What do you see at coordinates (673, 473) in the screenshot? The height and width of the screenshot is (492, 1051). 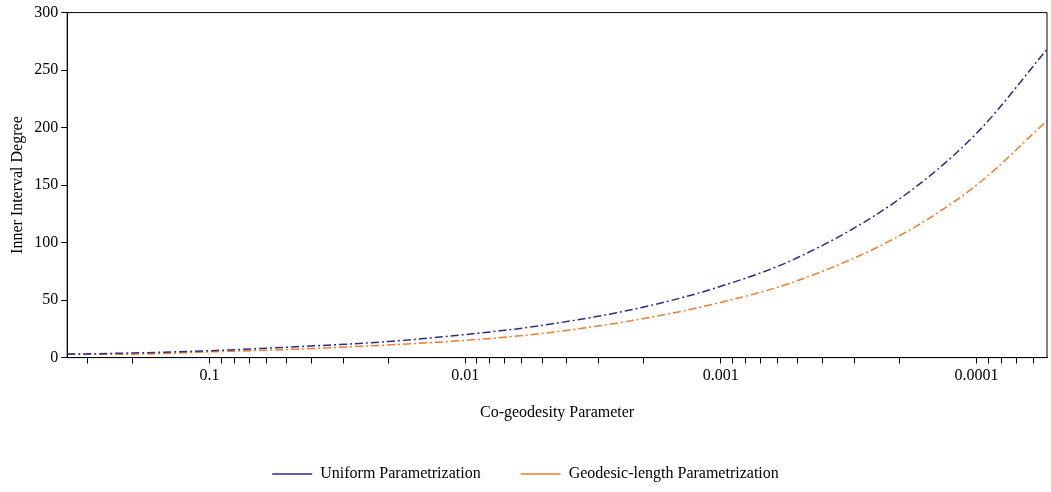 I see `legend-label: Geodesic-length Parametrization` at bounding box center [673, 473].